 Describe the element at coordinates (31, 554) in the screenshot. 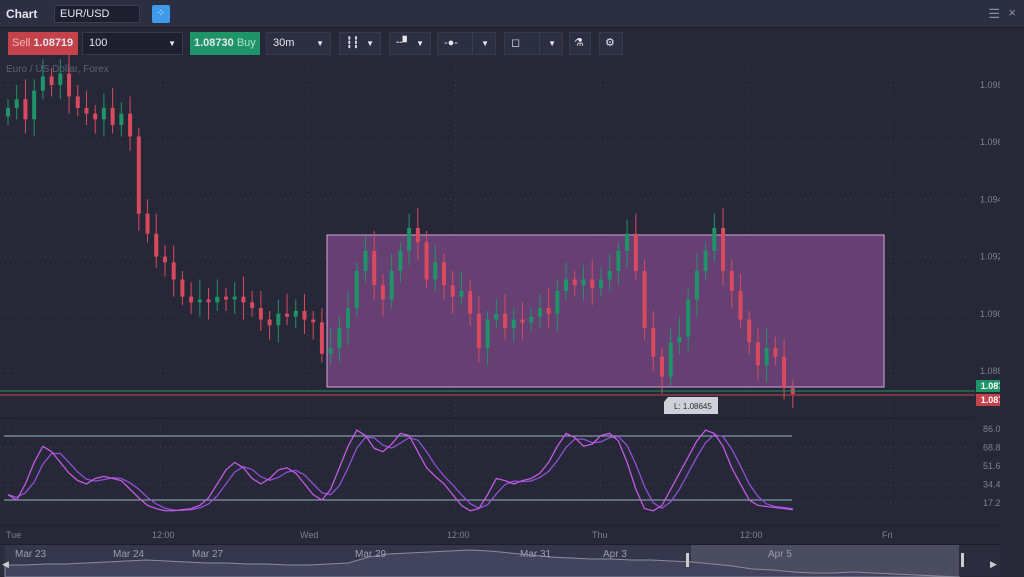

I see `navigator-date-label: Mar 23` at that location.